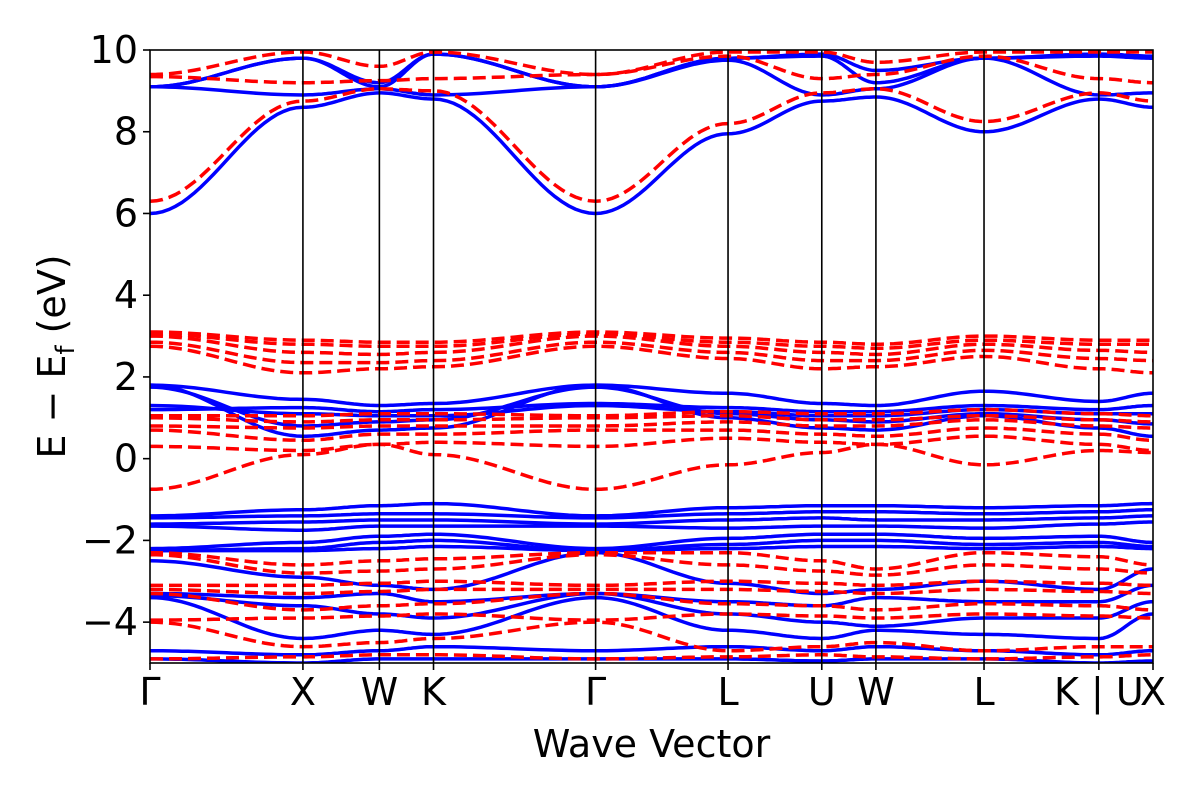  What do you see at coordinates (822, 692) in the screenshot?
I see `x-tick-label: U` at bounding box center [822, 692].